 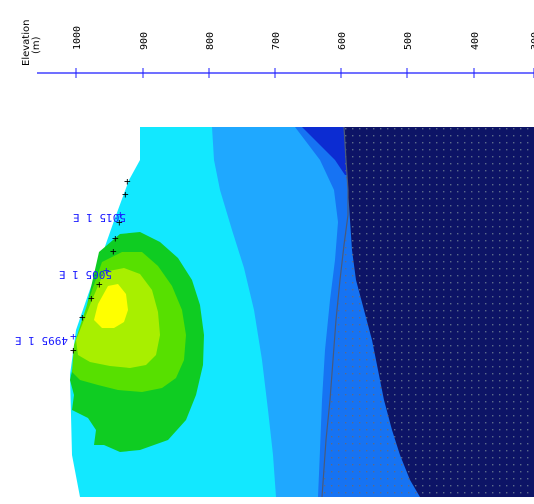 I want to click on axis-tick-label-group: 400, so click(x=475, y=41).